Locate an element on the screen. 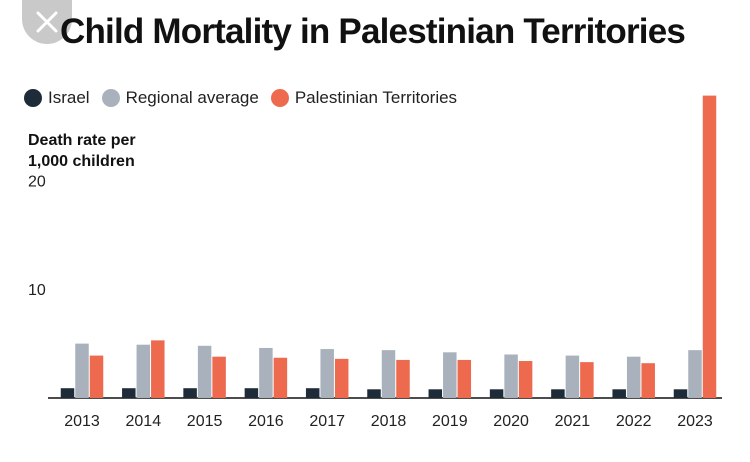 This screenshot has height=462, width=750. x-tick-label: 2023 is located at coordinates (695, 421).